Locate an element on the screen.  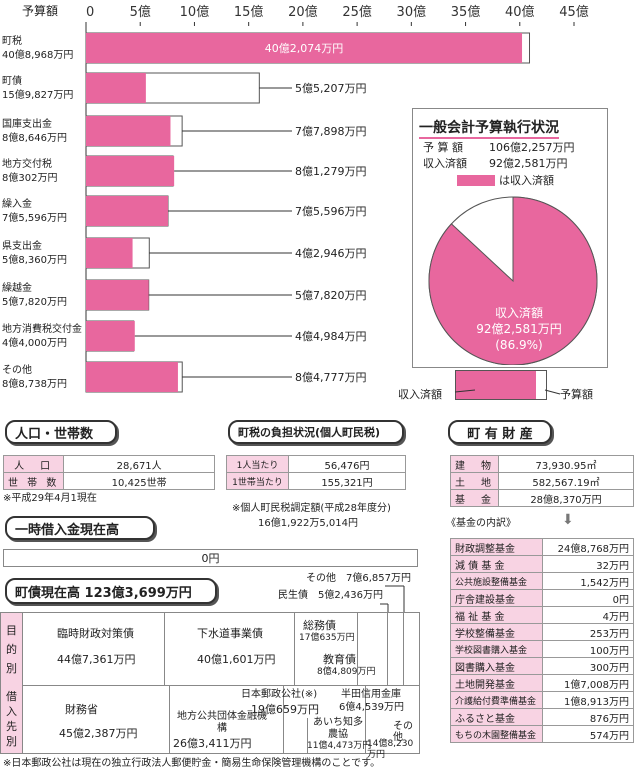
legend-budget-label: 予算額 is located at coordinates (576, 394).